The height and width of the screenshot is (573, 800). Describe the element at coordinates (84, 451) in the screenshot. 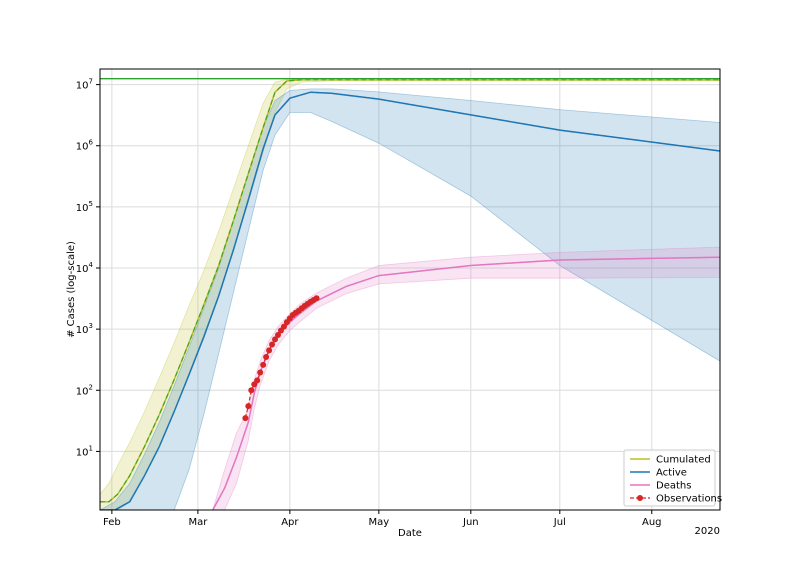

I see `y-tick-label: 10¹` at that location.